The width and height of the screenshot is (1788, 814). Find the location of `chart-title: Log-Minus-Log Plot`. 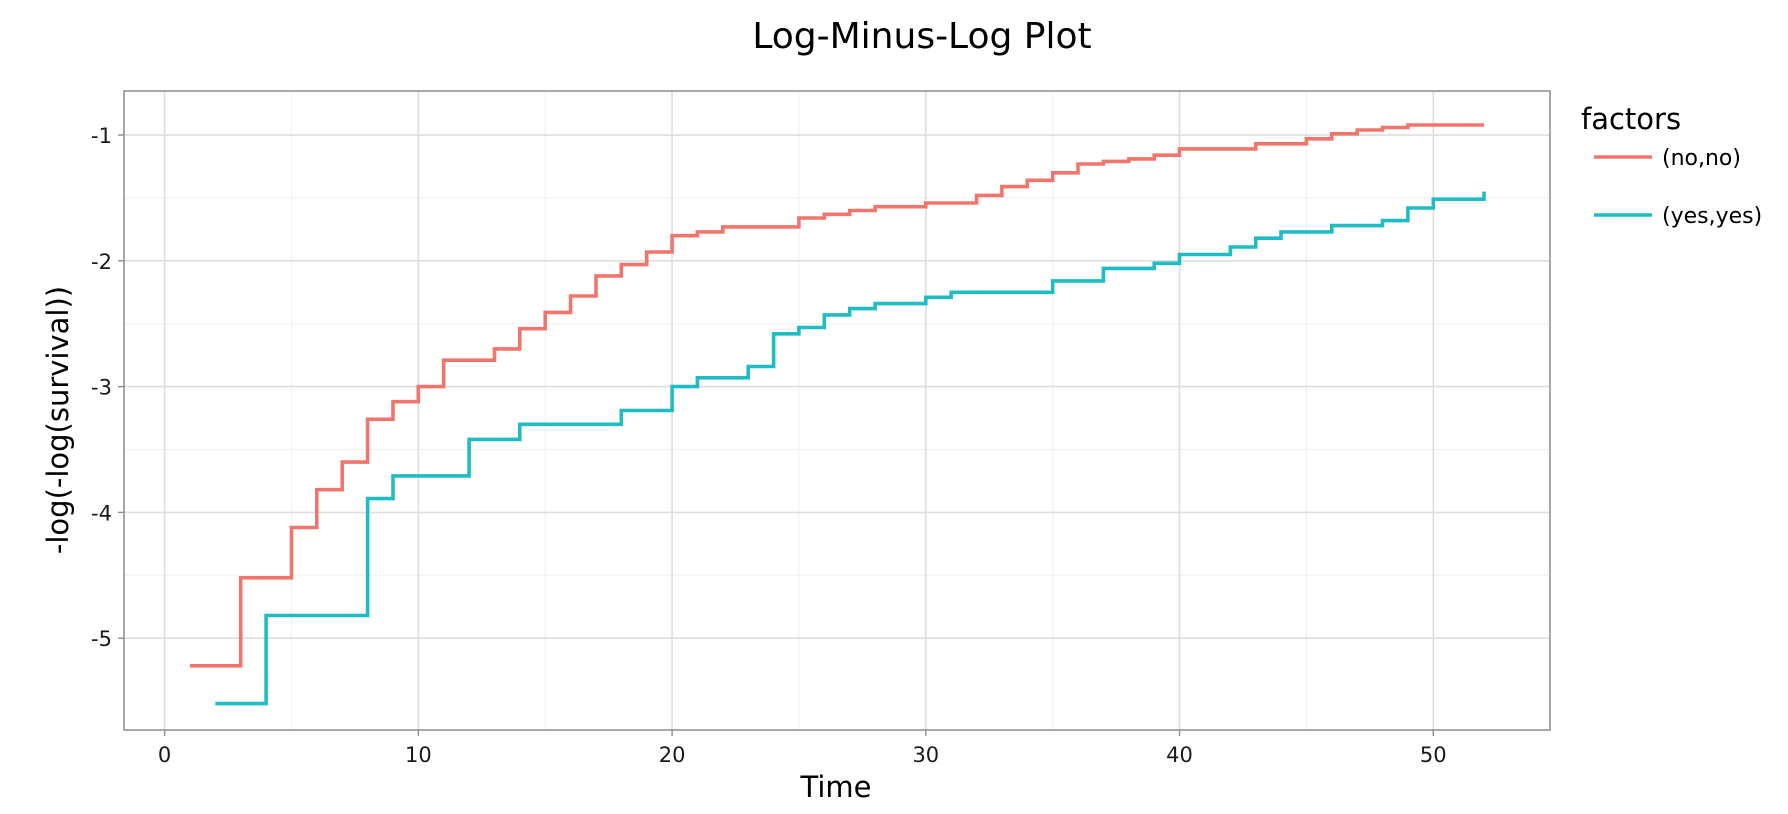

chart-title: Log-Minus-Log Plot is located at coordinates (921, 36).